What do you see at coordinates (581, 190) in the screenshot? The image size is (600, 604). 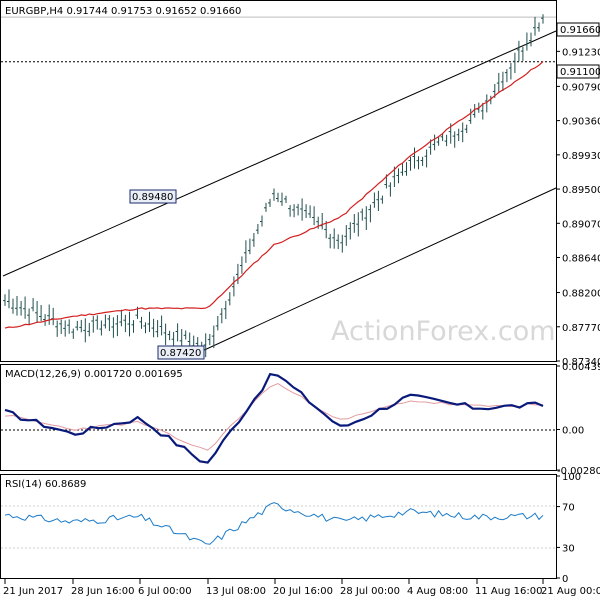 I see `price-tick-label: 0.89500` at bounding box center [581, 190].